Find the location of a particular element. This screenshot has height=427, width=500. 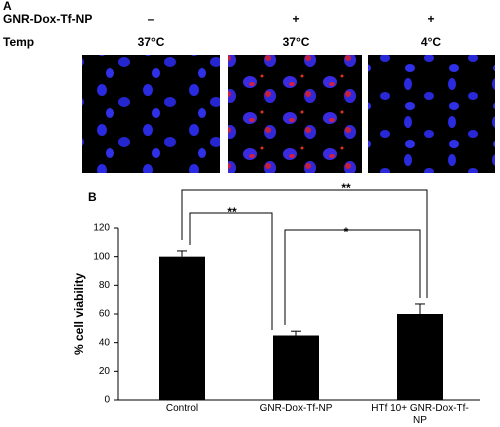

y-tick-label: 120 is located at coordinates (101, 228).